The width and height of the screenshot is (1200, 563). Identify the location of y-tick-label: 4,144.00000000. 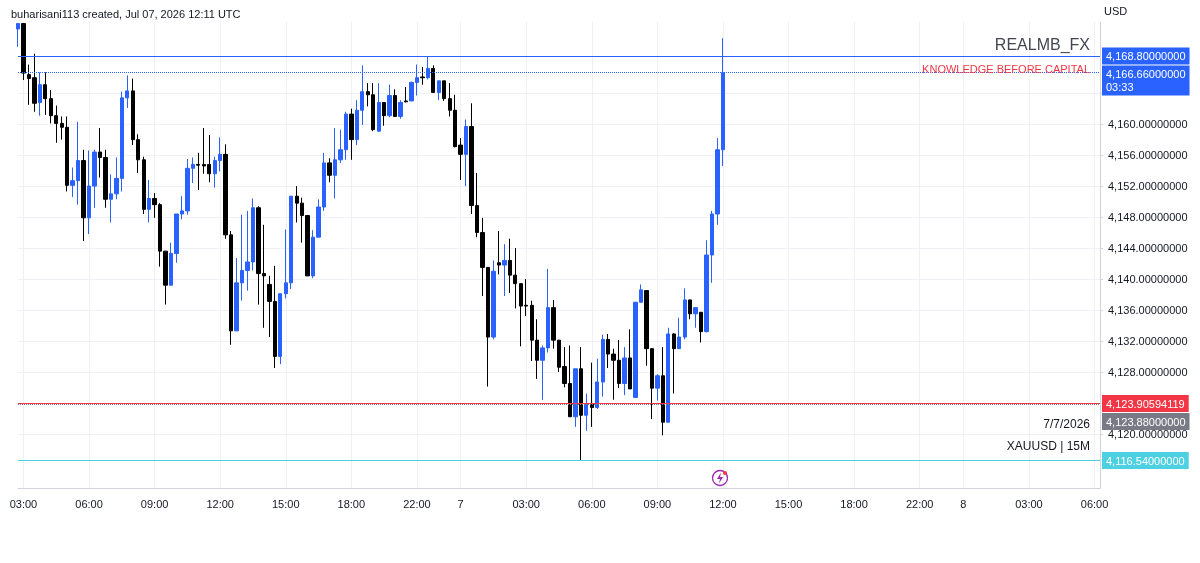
(1148, 248).